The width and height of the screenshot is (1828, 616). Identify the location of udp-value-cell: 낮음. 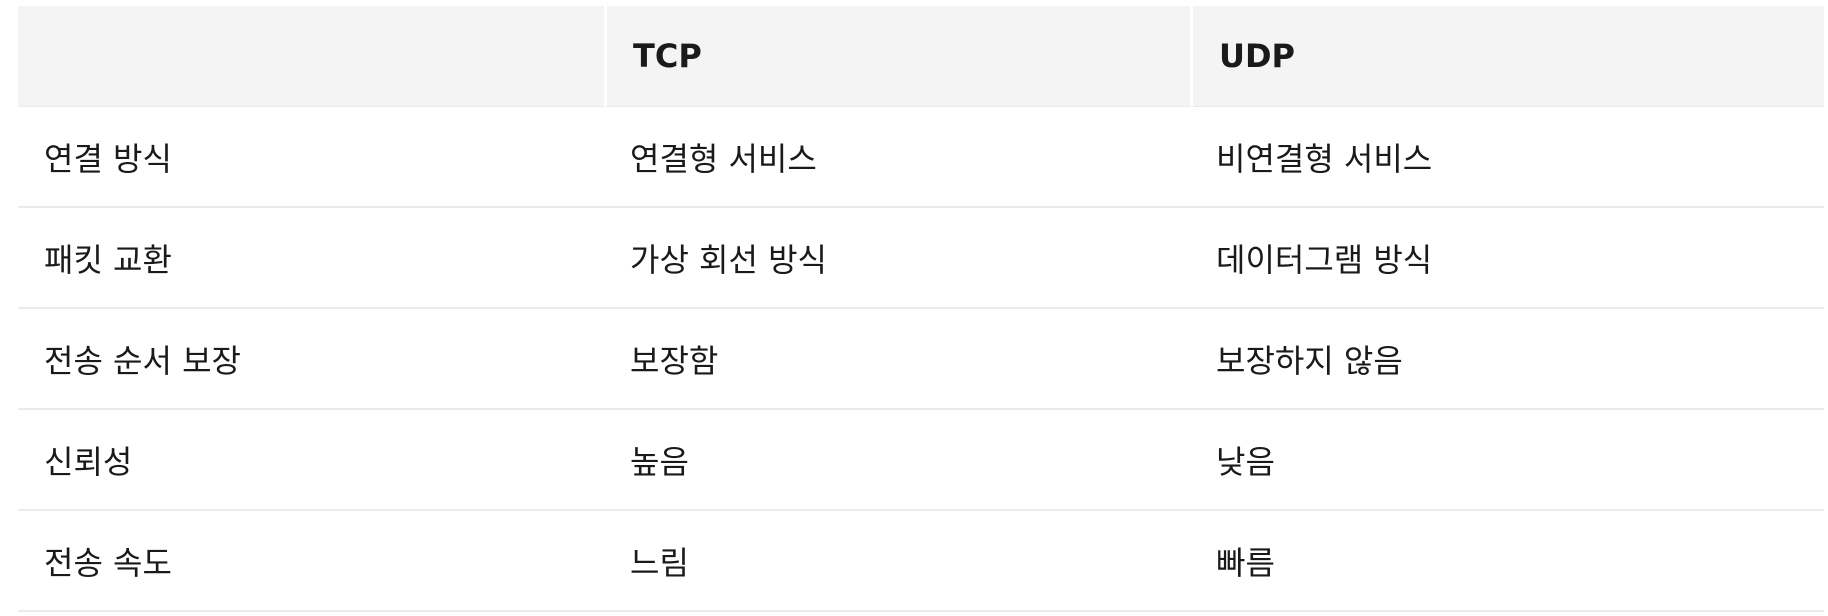
(1507, 460).